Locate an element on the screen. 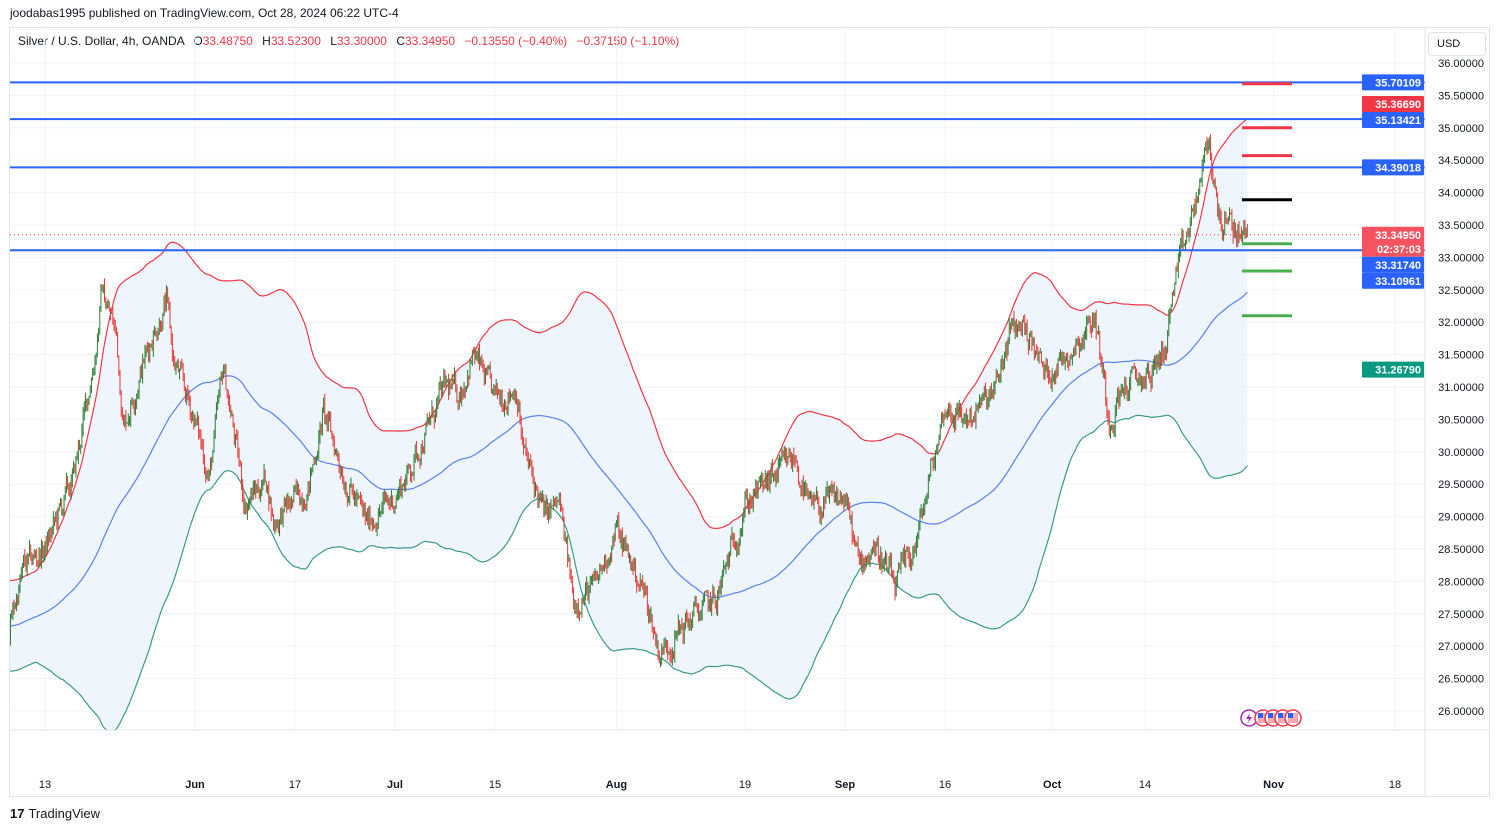 The height and width of the screenshot is (832, 1500). time-tick-label: 16 is located at coordinates (945, 785).